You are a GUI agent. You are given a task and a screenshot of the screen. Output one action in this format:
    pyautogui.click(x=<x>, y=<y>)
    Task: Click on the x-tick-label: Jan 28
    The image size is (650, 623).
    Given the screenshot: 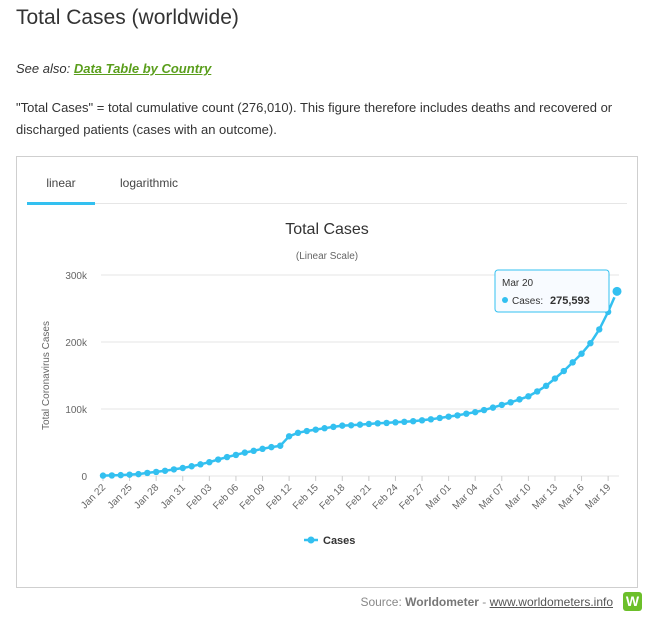 What is the action you would take?
    pyautogui.click(x=146, y=496)
    